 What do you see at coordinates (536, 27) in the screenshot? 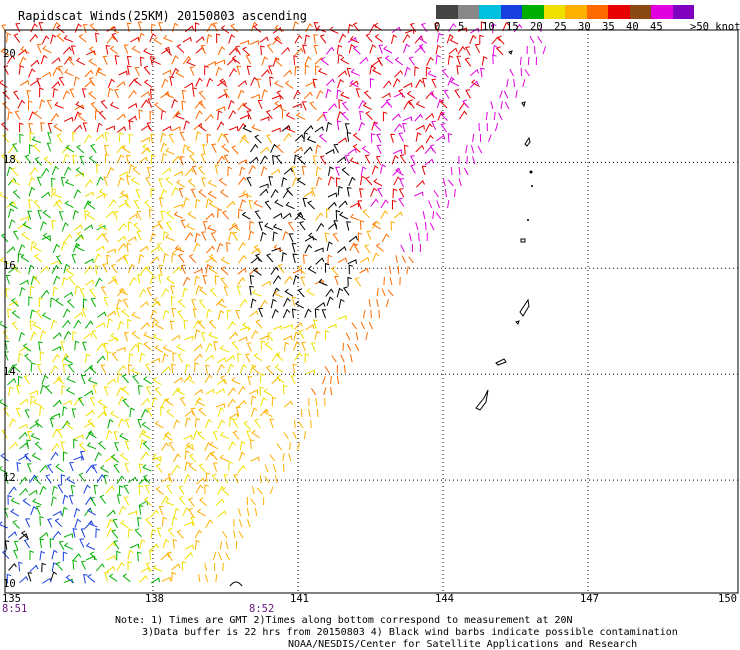
I see `colorbar-label: 20` at bounding box center [536, 27].